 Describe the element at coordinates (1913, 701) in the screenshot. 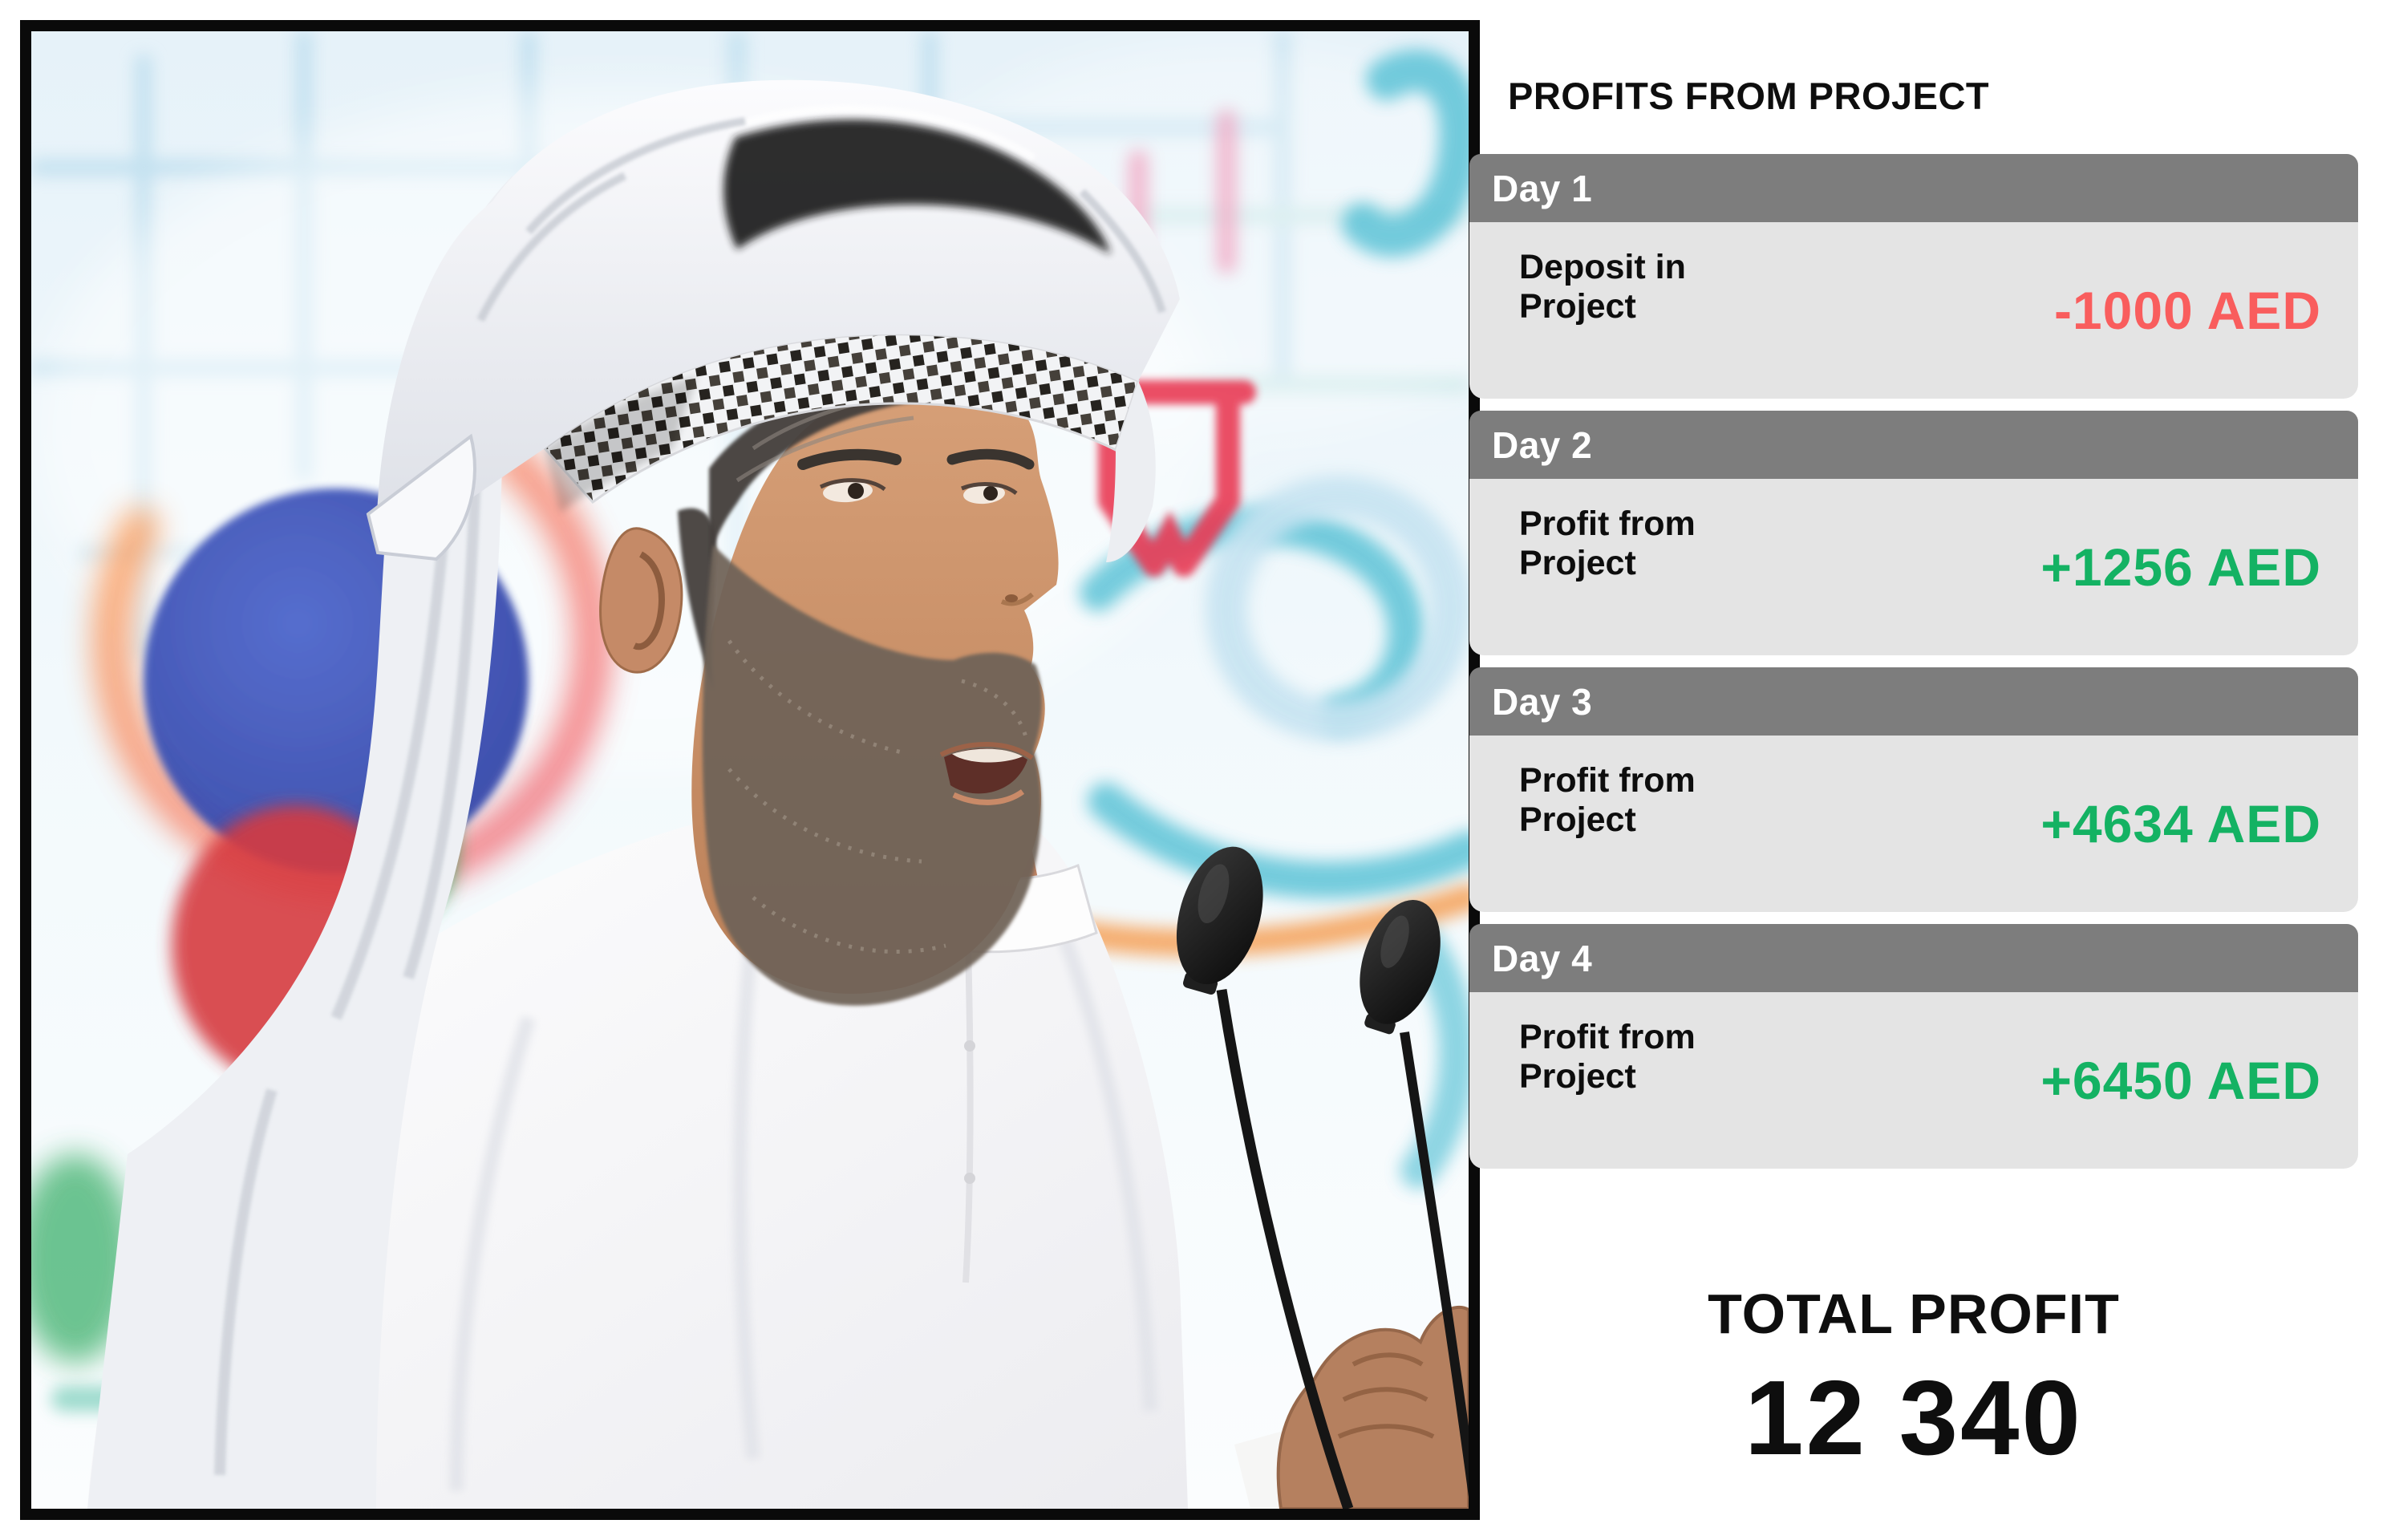

I see `day-3-header: Day 3` at that location.